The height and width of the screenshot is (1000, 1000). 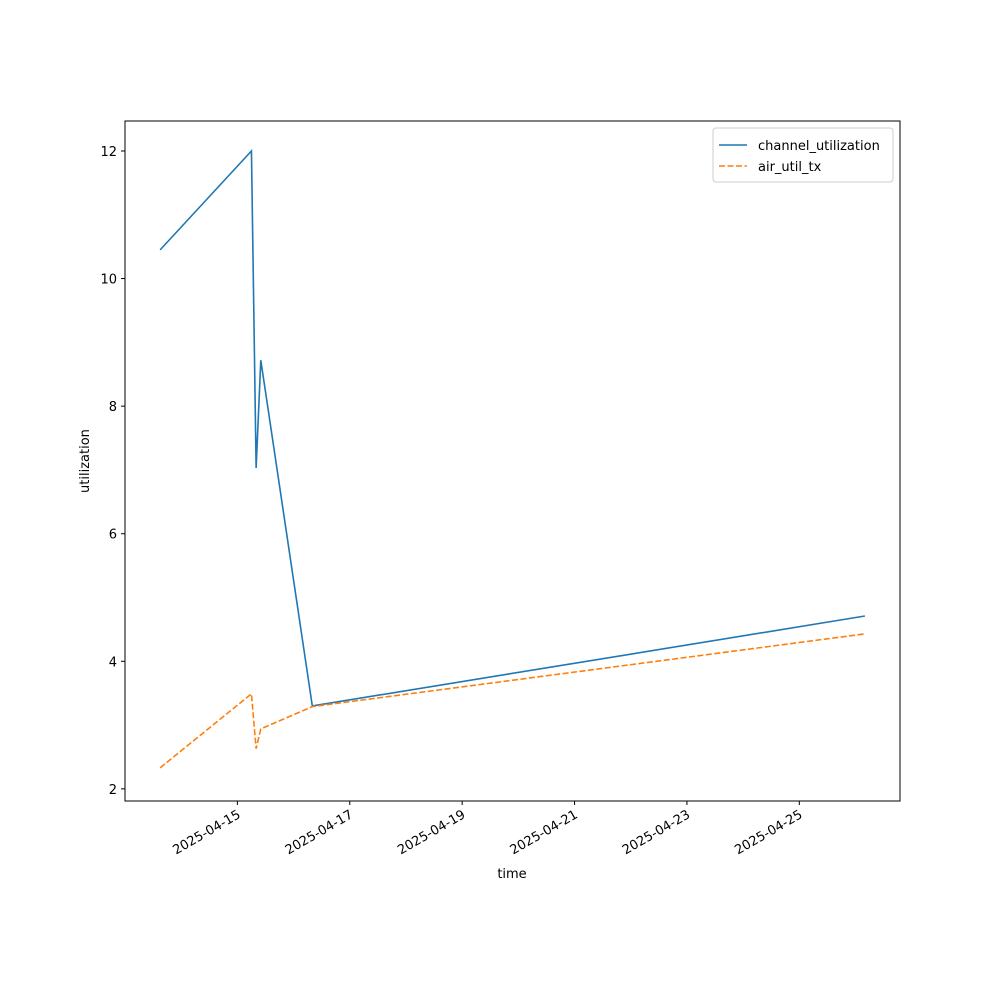 I want to click on y-tick-label: 2, so click(x=113, y=790).